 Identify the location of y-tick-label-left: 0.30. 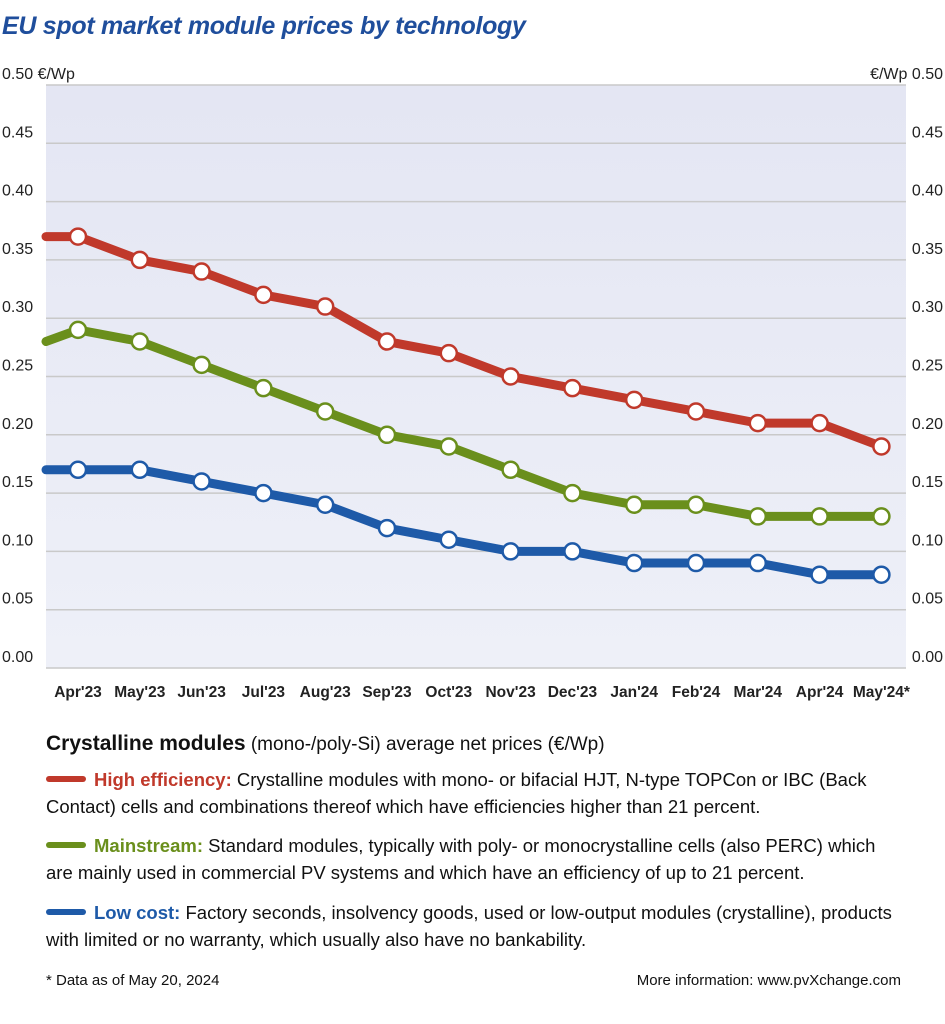
(17, 307).